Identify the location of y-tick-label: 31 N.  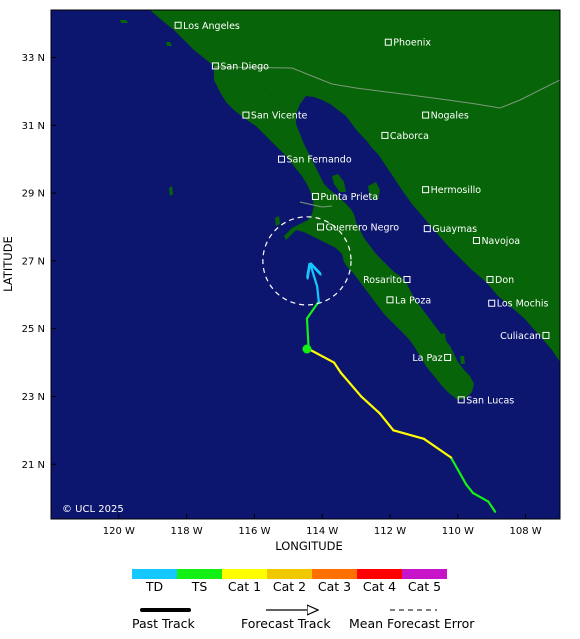
(33, 126).